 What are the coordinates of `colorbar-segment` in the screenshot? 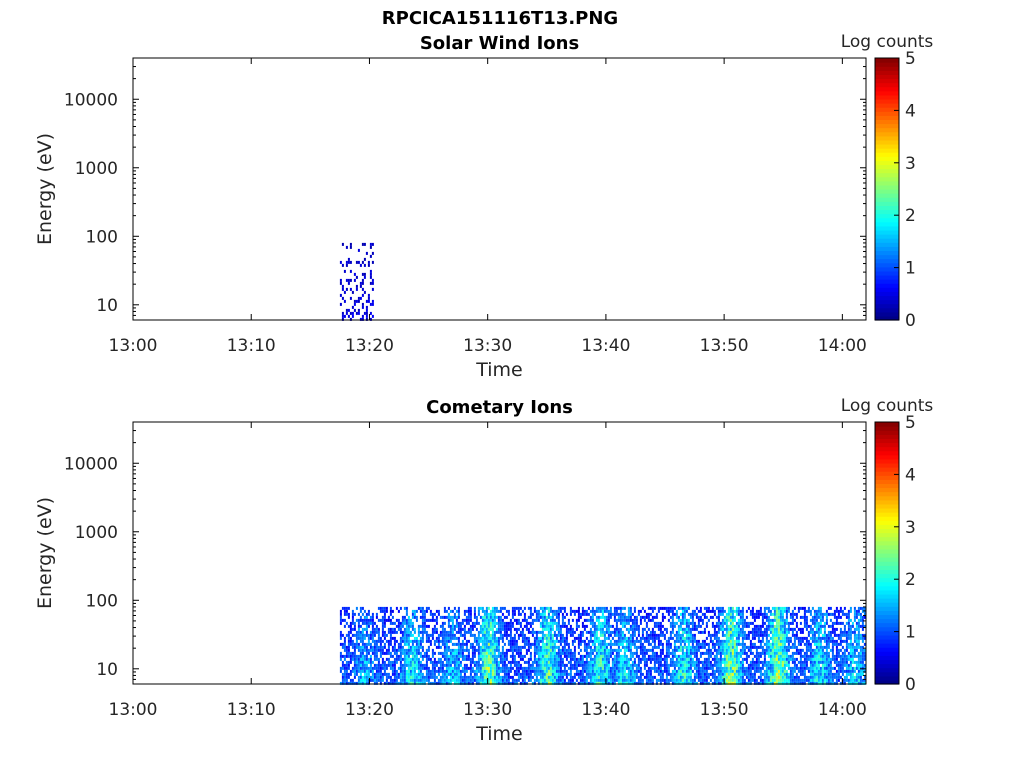 It's located at (887, 208).